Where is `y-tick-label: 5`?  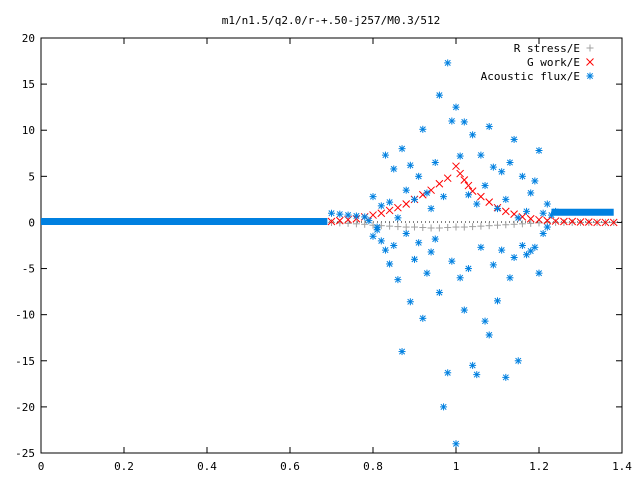 y-tick-label: 5 is located at coordinates (31, 176).